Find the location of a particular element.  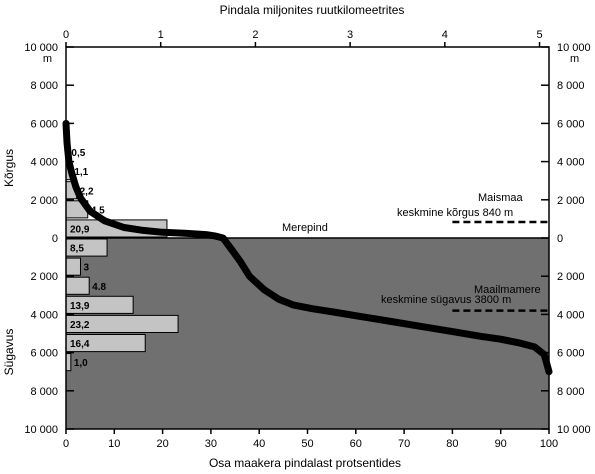

x-tick-label-bottom: 80 is located at coordinates (452, 444).